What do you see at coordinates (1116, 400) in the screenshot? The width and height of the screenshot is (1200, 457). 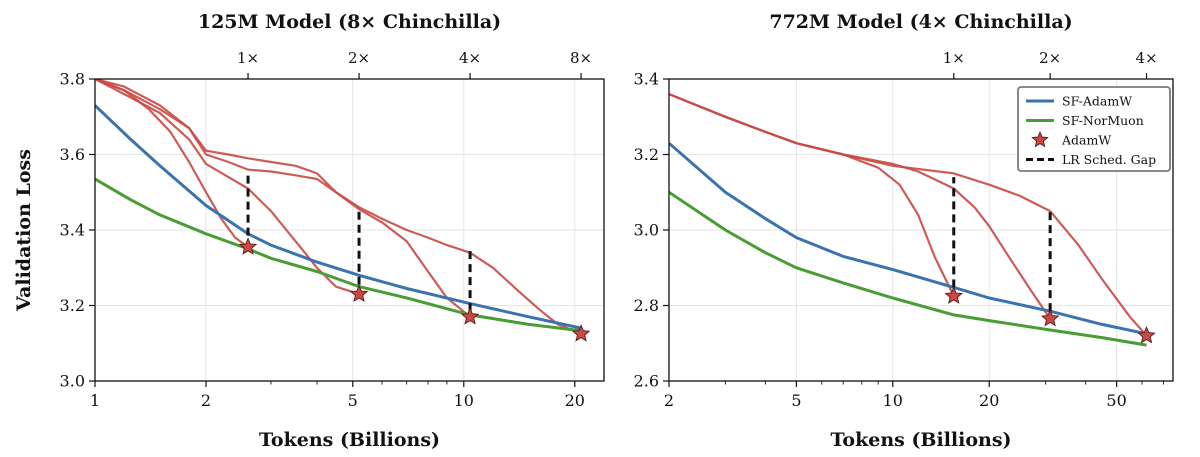 I see `x-tick-label: 50` at bounding box center [1116, 400].